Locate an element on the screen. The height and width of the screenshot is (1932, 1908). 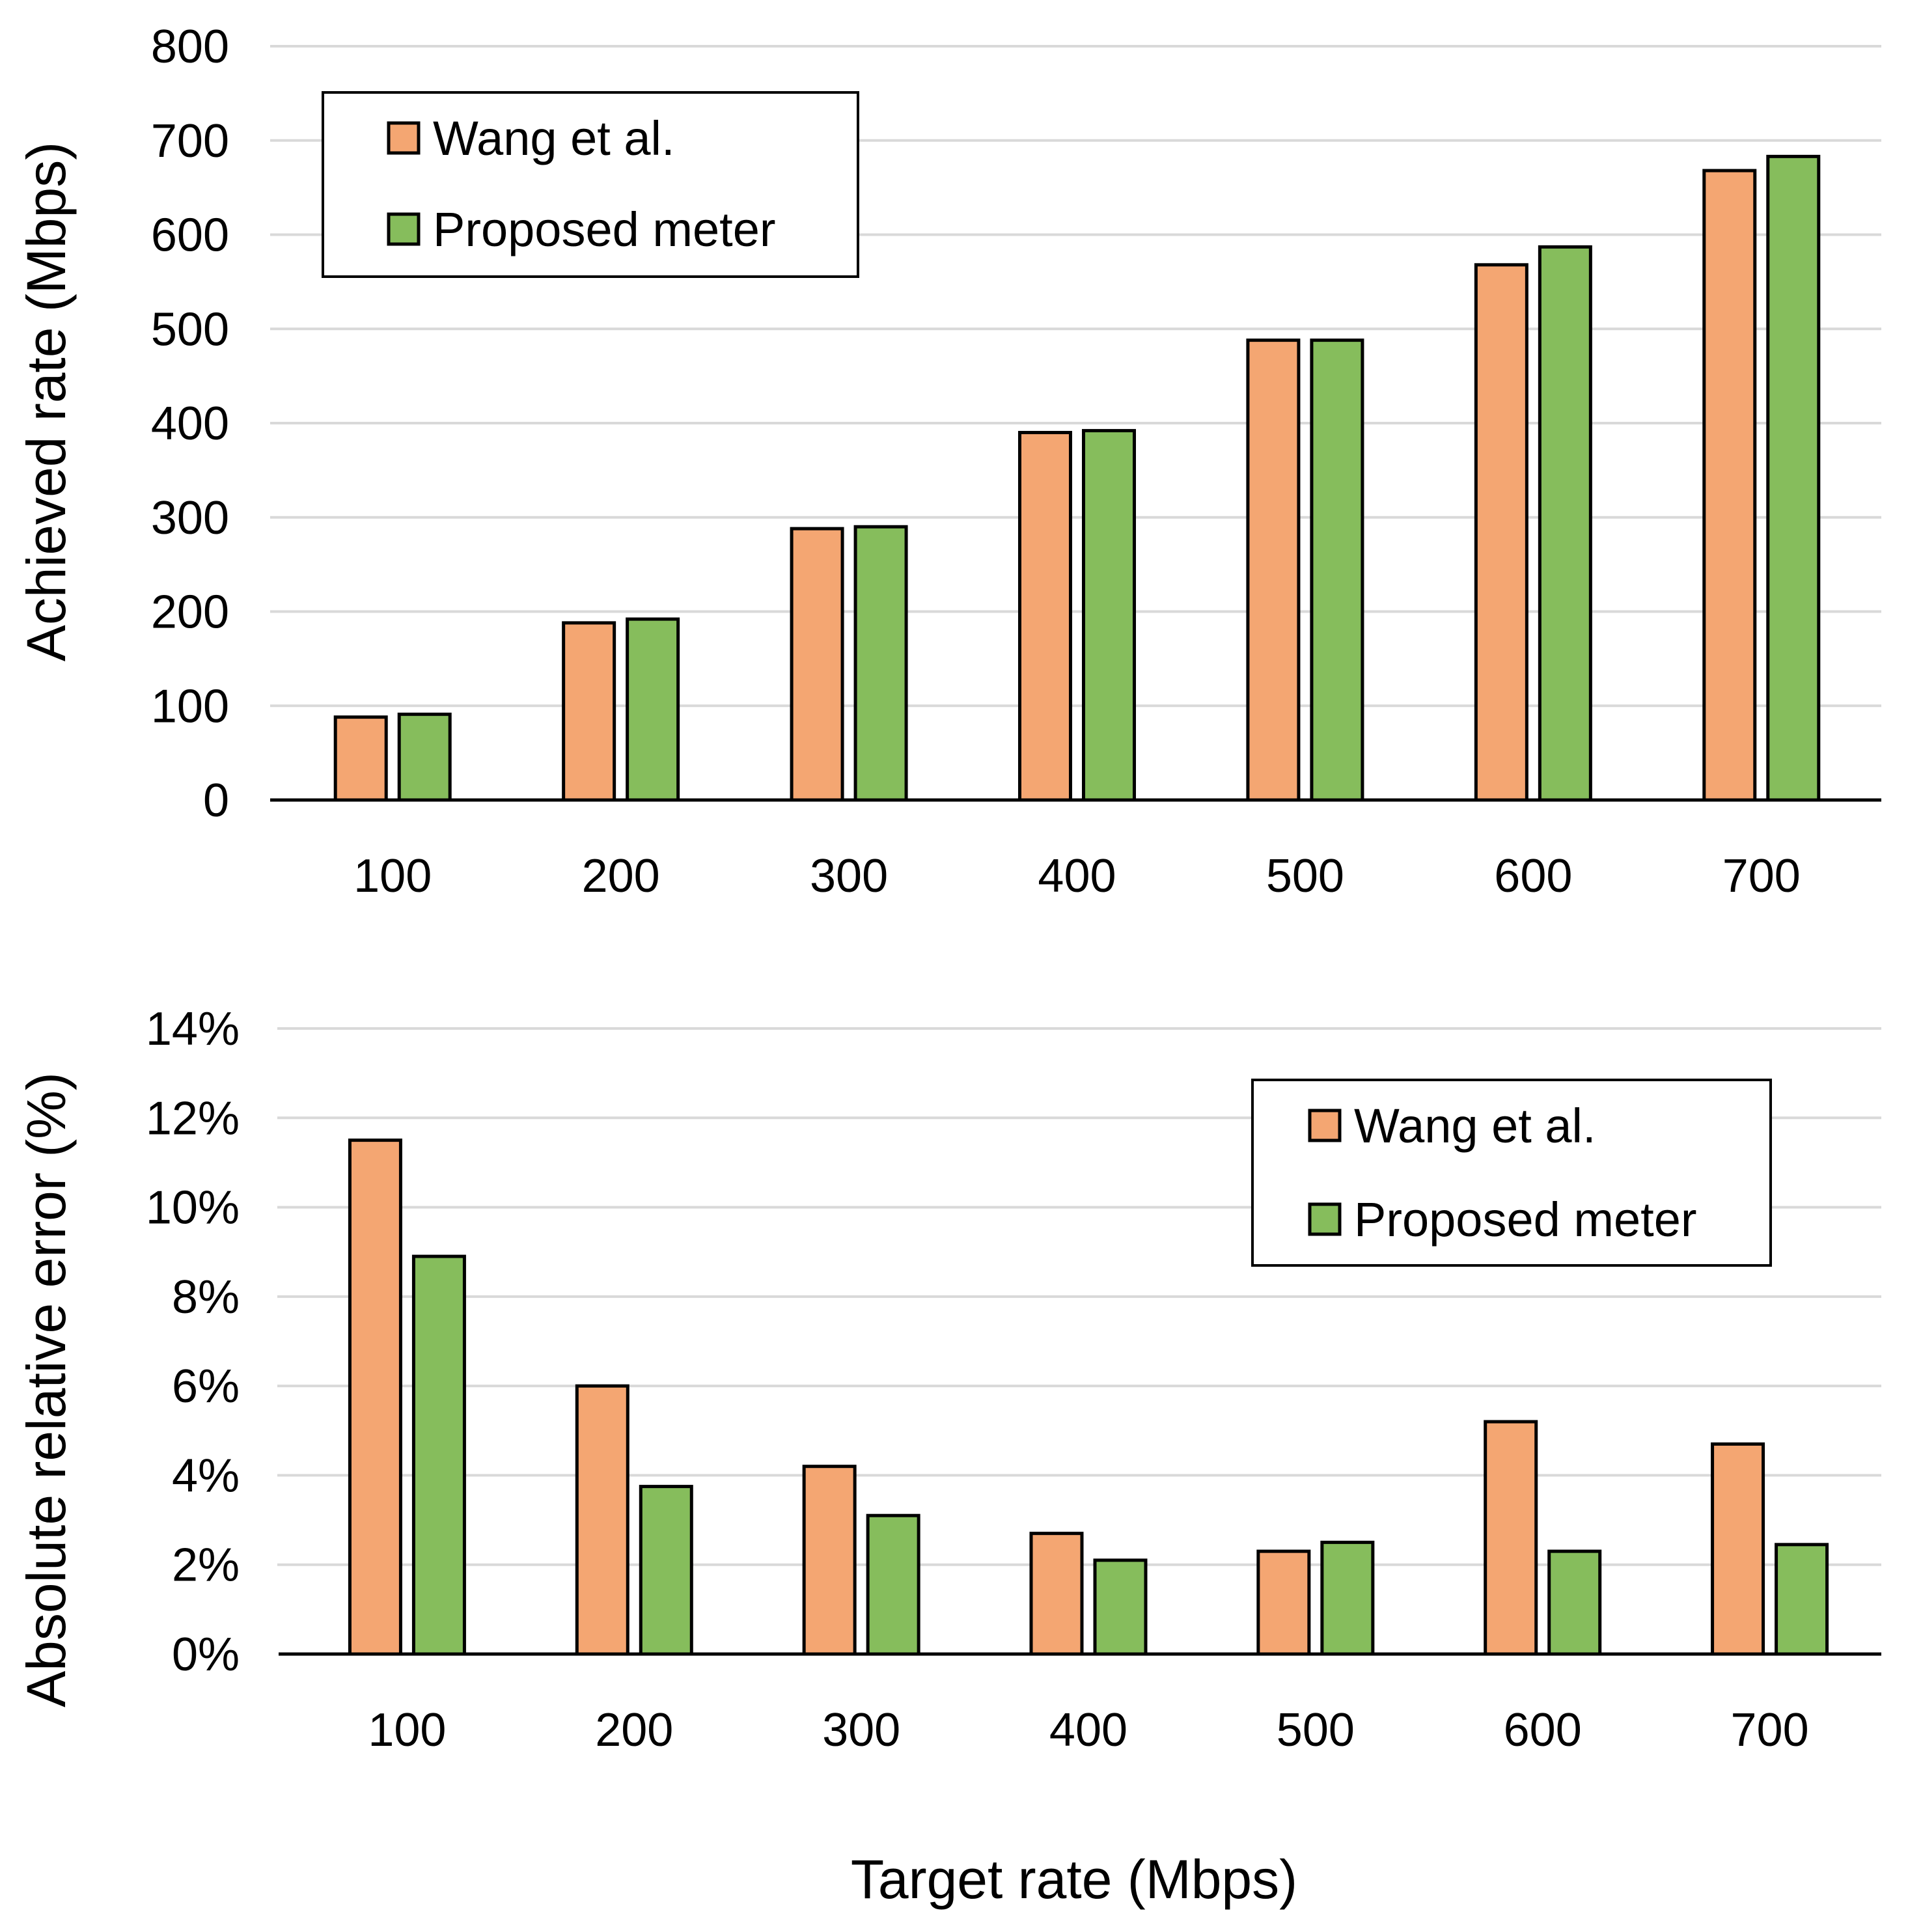
y-tick-labels: 0 100 200 300 400 500 600 700 800 is located at coordinates (190, 424).